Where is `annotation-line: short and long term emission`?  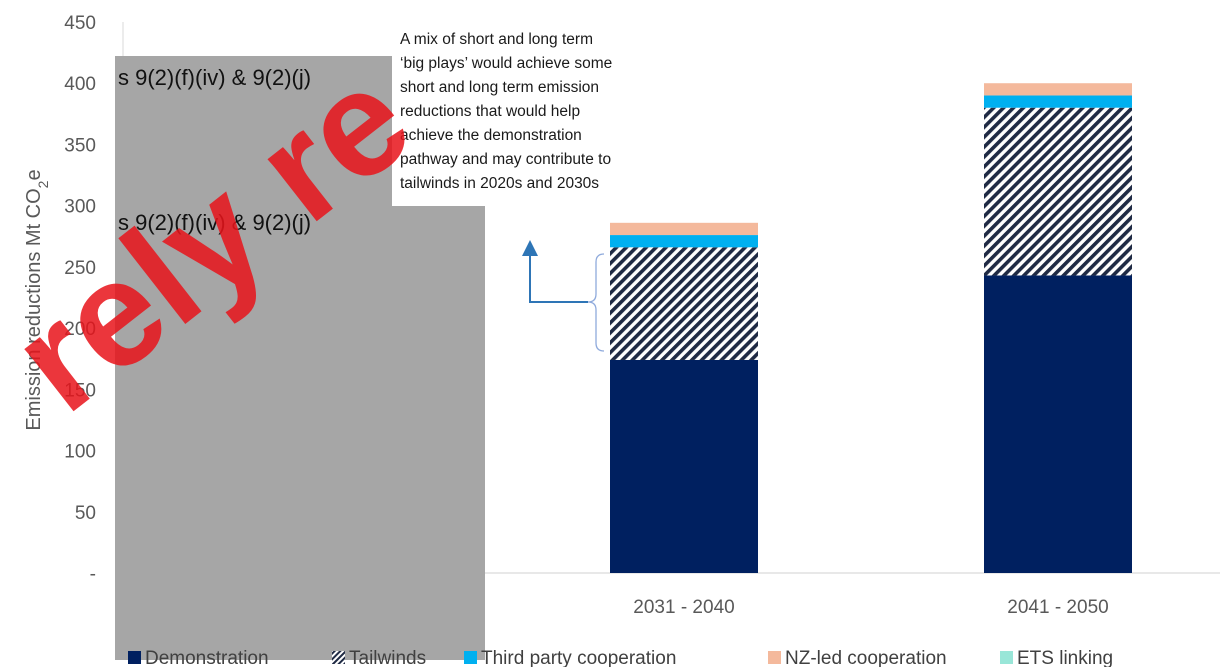
annotation-line: short and long term emission is located at coordinates (499, 87).